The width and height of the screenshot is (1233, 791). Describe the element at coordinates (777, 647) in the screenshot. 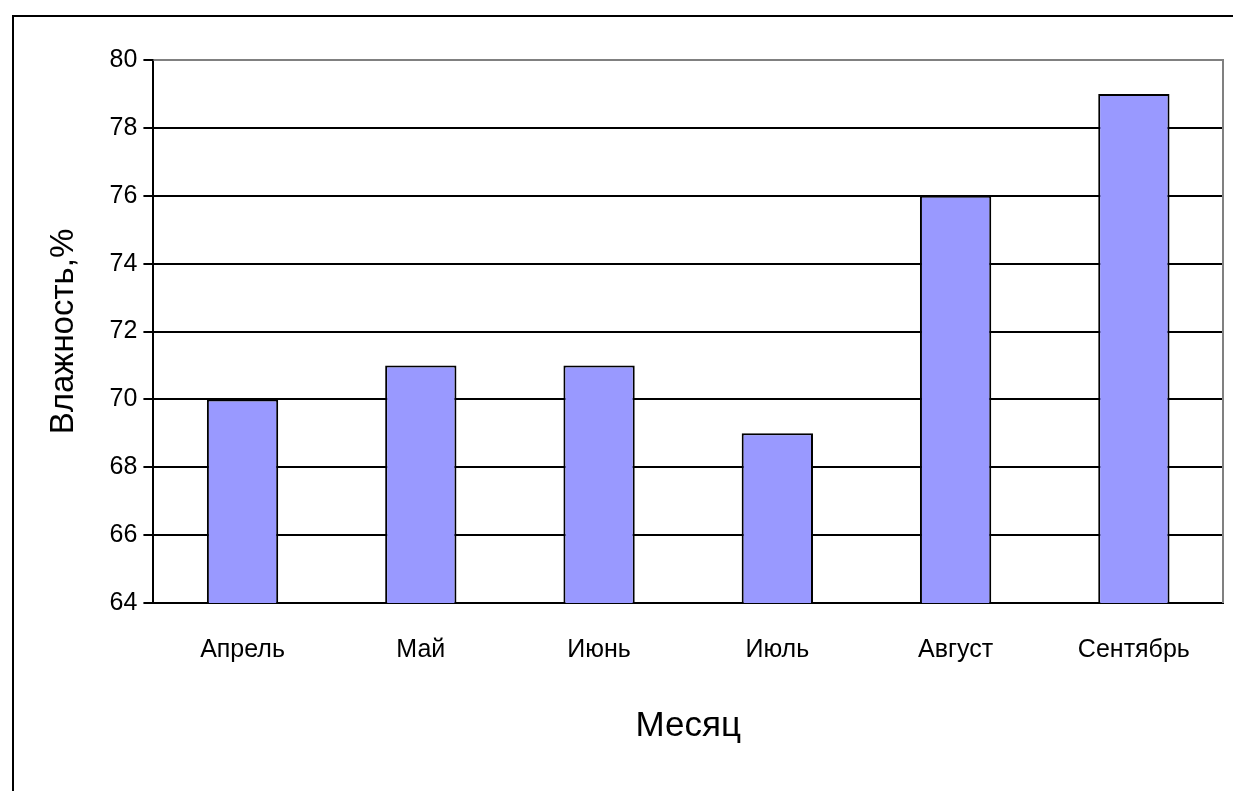

I see `x-tick-label: Июль` at that location.